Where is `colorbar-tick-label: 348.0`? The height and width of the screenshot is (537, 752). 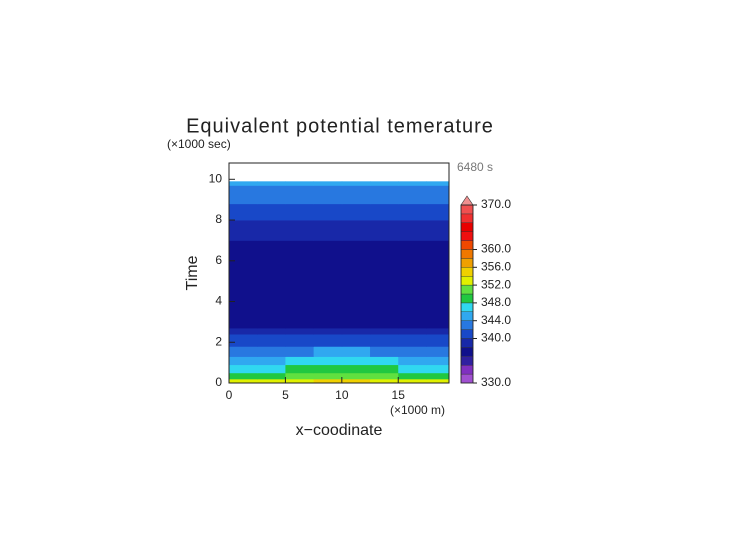
colorbar-tick-label: 348.0 is located at coordinates (496, 302).